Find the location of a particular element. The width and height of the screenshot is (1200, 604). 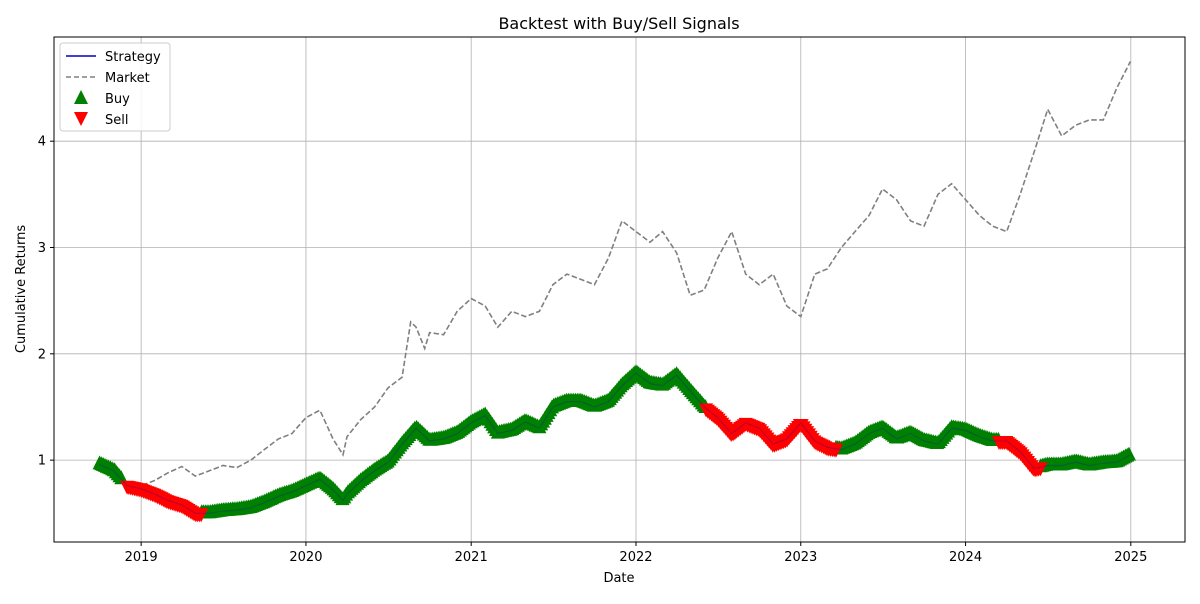

x-tick-label: 2021 is located at coordinates (471, 557).